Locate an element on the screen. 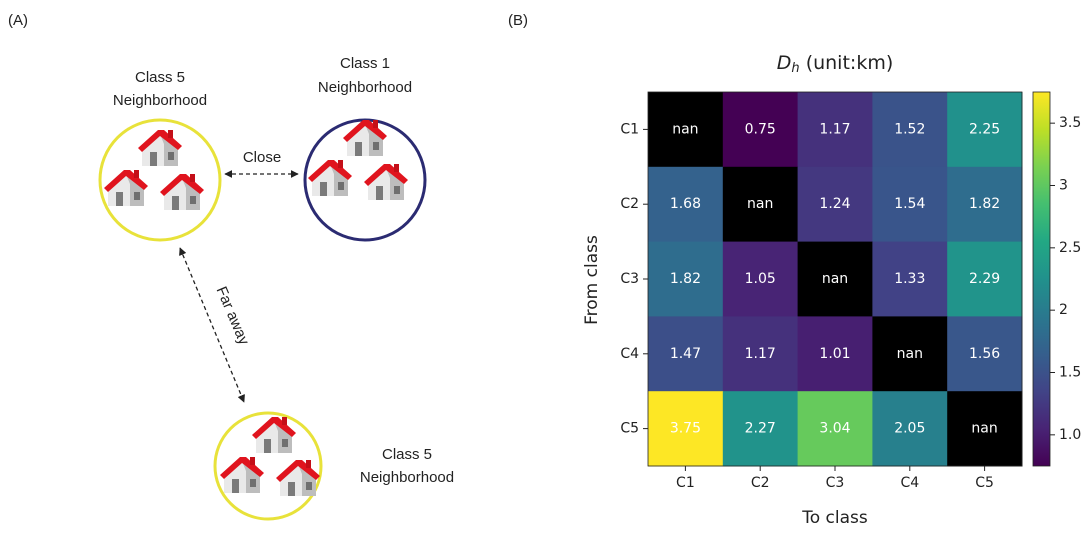 The height and width of the screenshot is (533, 1092). cell-label: 2.27 is located at coordinates (760, 429).